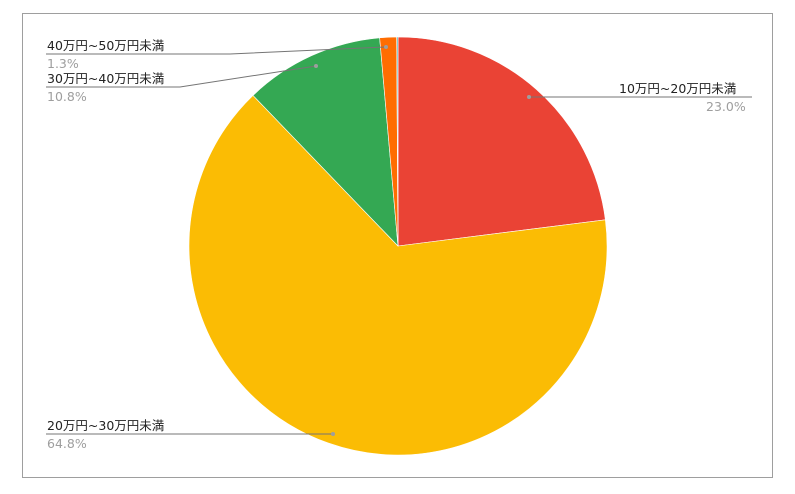 This screenshot has height=494, width=795. I want to click on slice-label-40-50: 40万円~50万円未満, so click(106, 45).